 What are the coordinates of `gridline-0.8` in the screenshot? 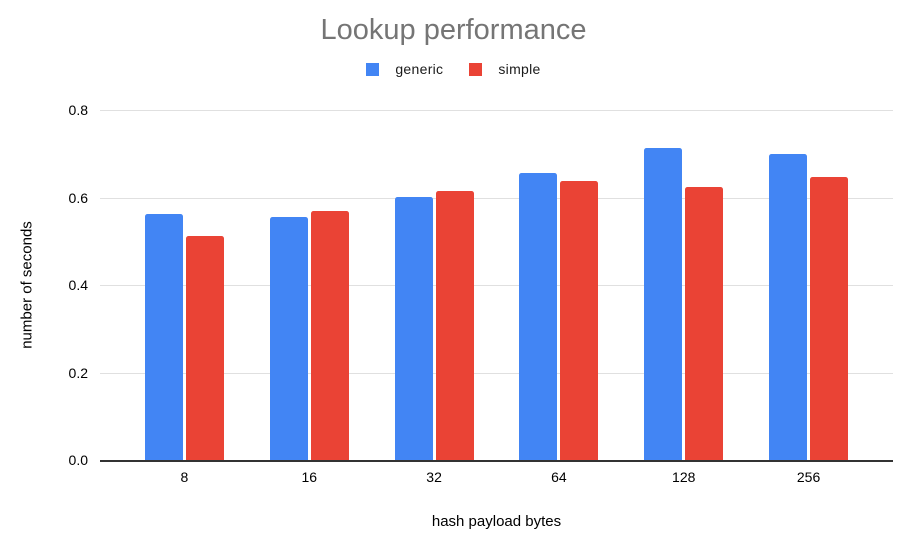 It's located at (496, 110).